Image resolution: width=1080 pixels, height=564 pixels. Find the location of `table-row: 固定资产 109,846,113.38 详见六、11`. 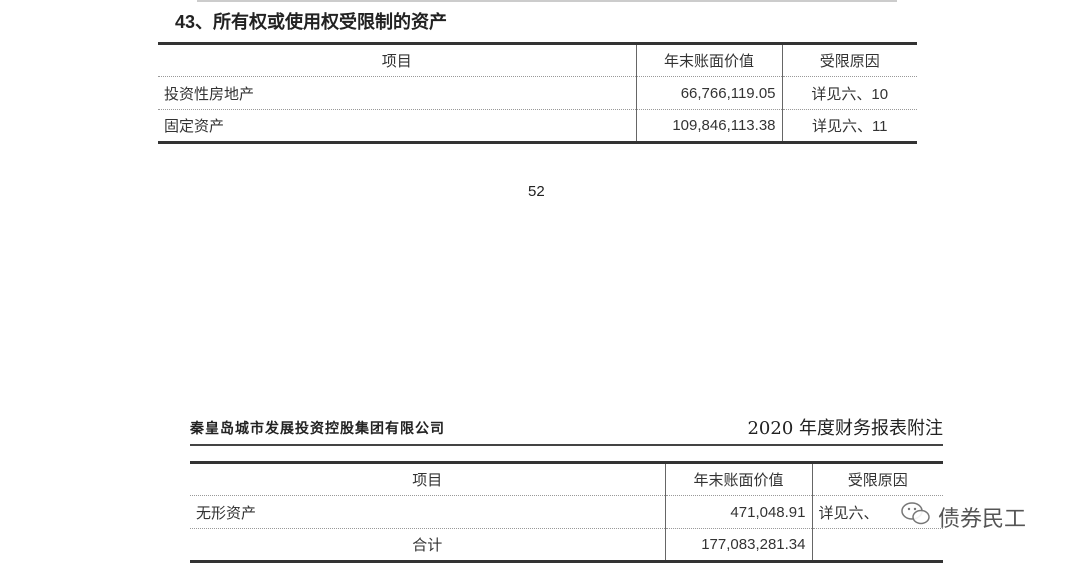

table-row: 固定资产 109,846,113.38 详见六、11 is located at coordinates (537, 126).